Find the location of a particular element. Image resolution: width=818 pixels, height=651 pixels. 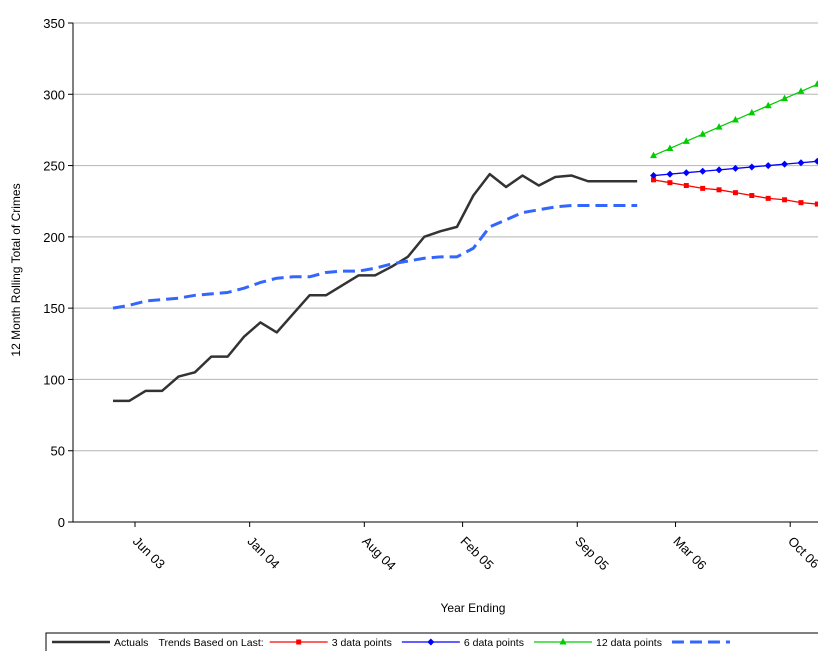

x-tick-label: Jan 04 is located at coordinates (264, 553).